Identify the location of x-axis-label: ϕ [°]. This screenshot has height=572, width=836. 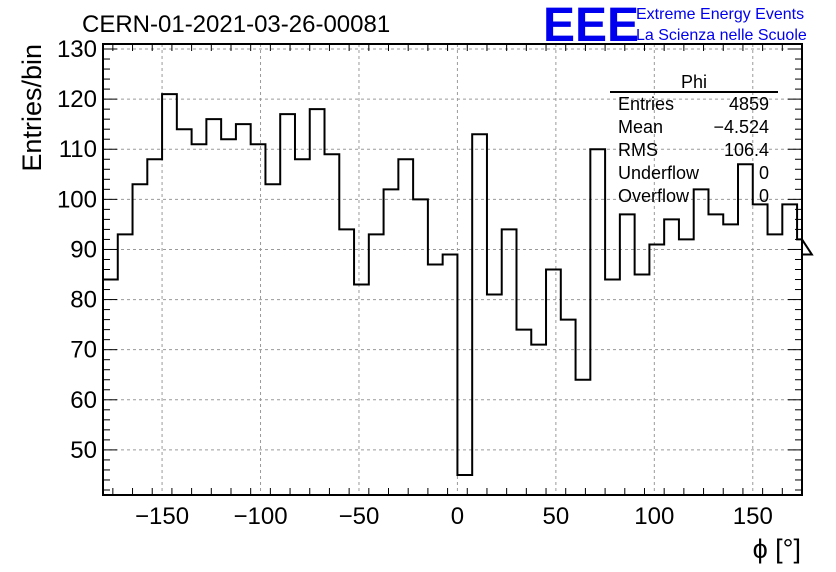
(777, 549).